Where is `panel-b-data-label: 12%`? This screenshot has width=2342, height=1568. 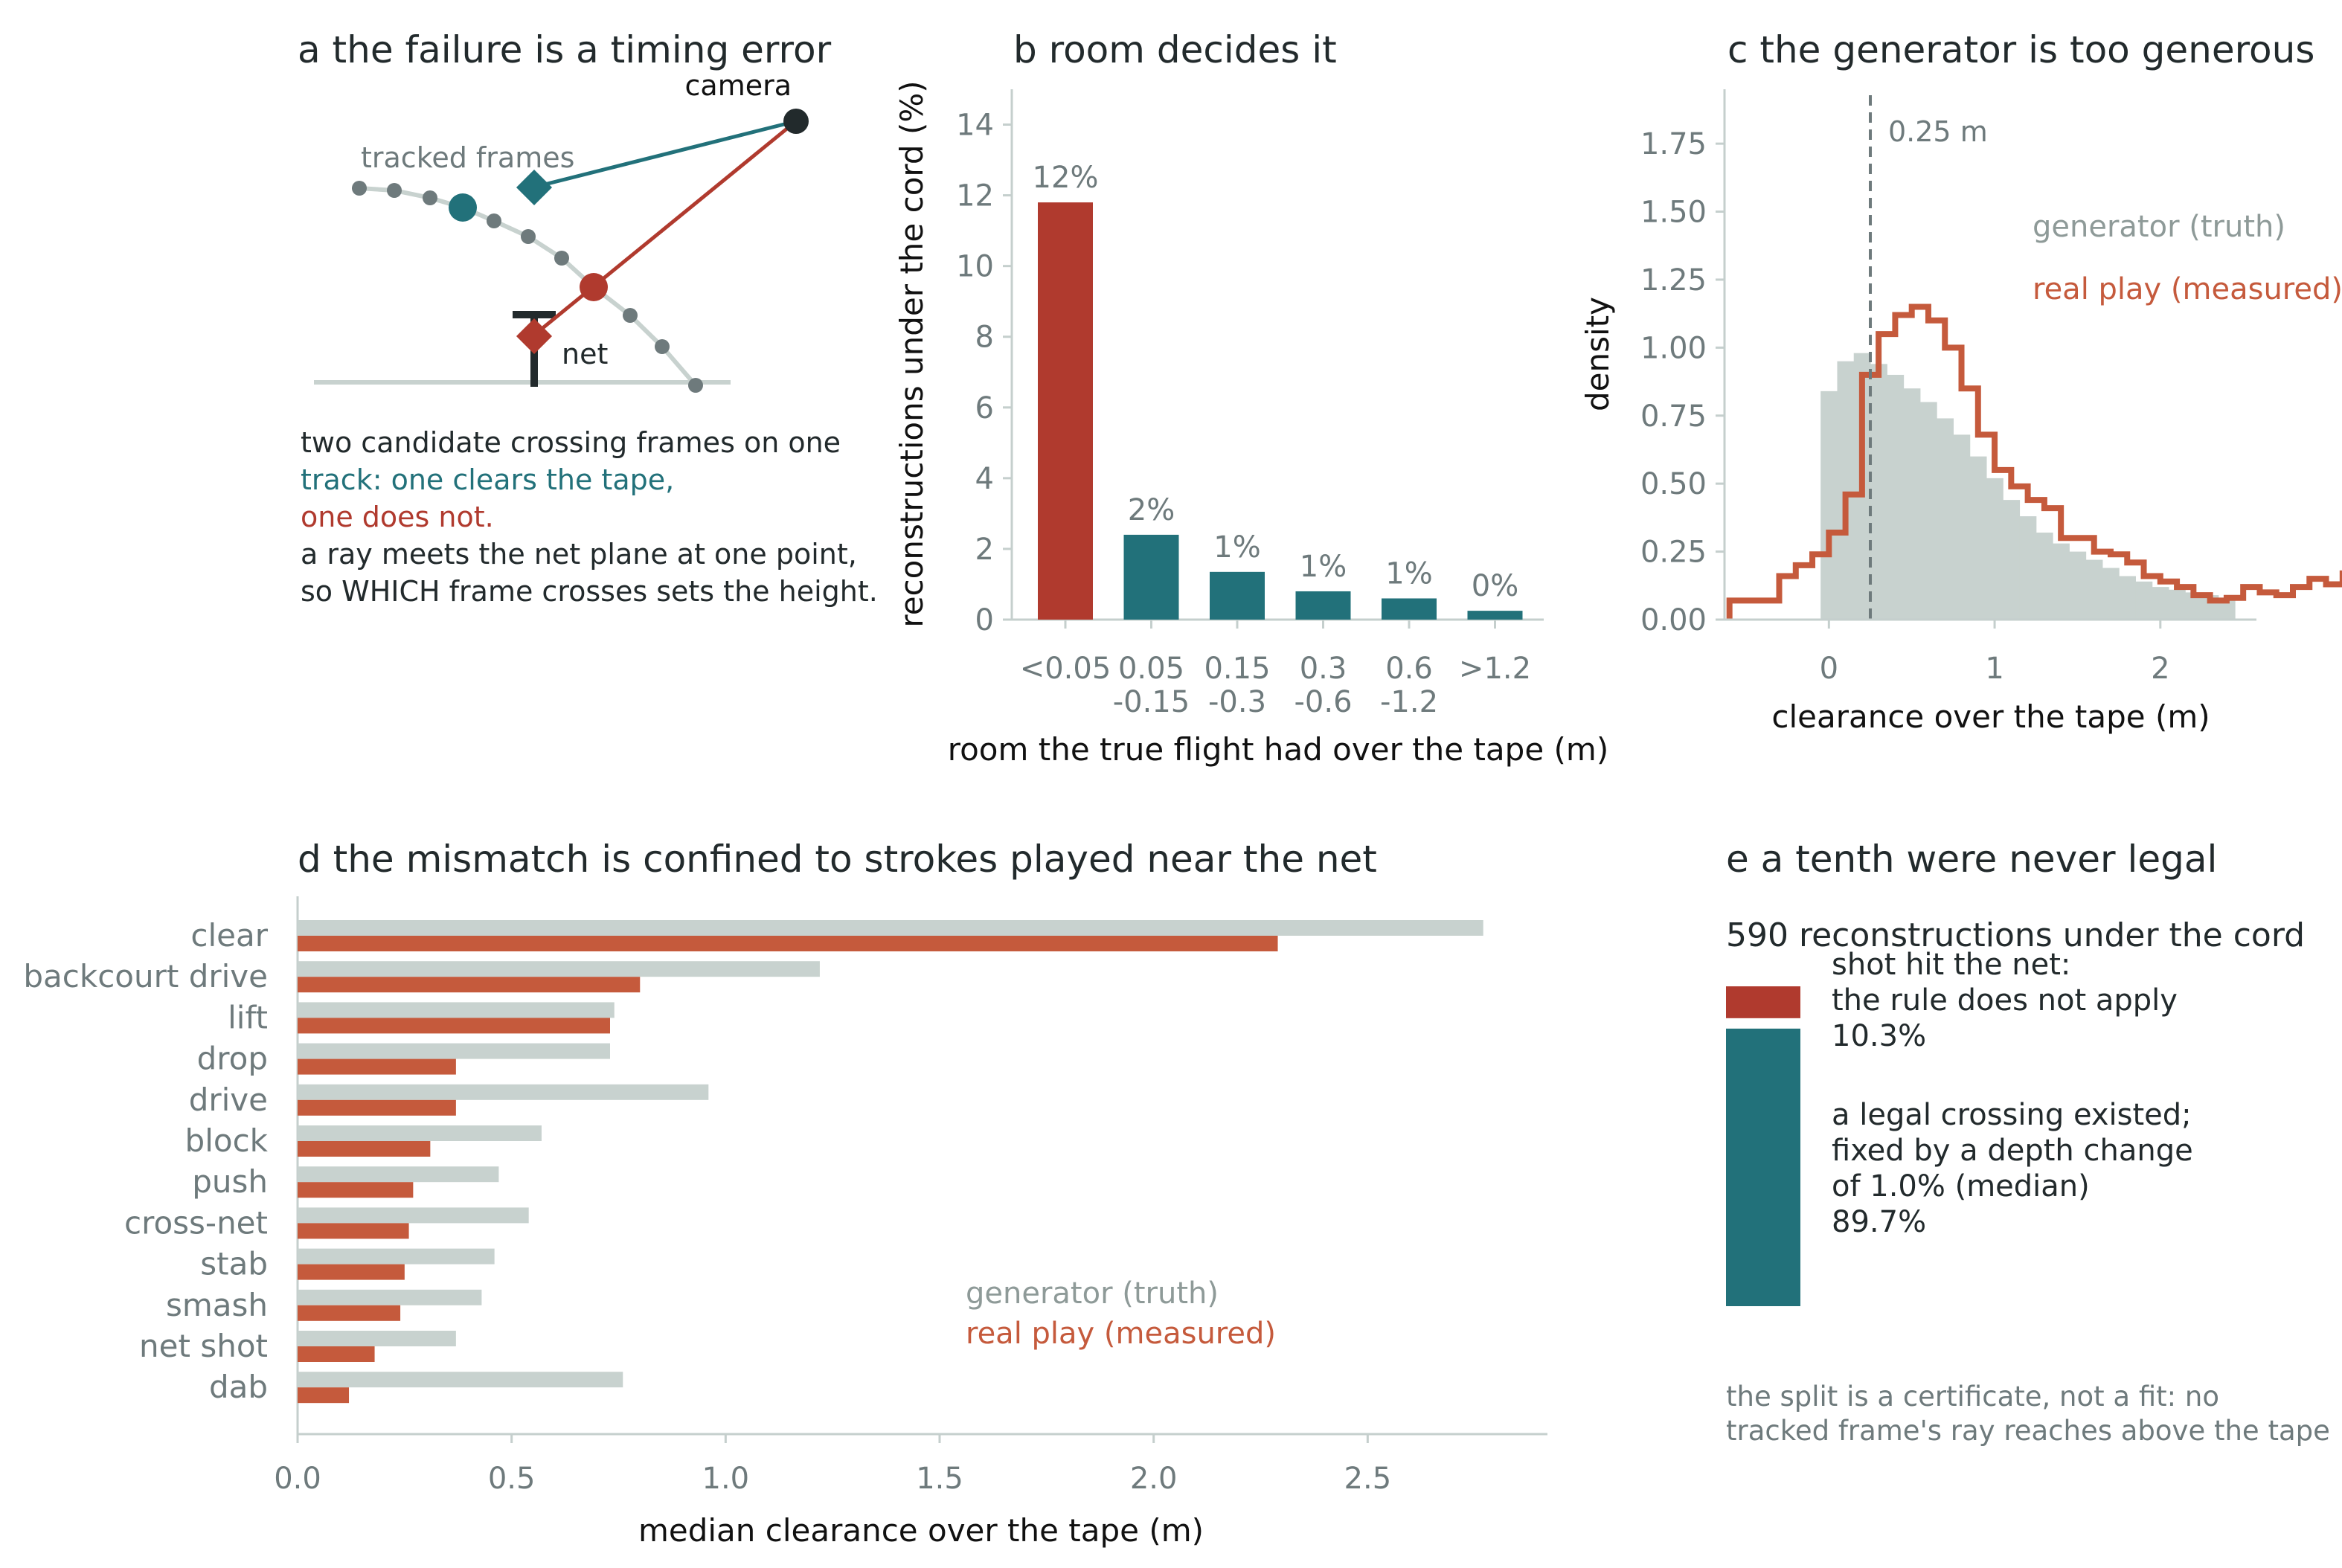 panel-b-data-label: 12% is located at coordinates (1066, 178).